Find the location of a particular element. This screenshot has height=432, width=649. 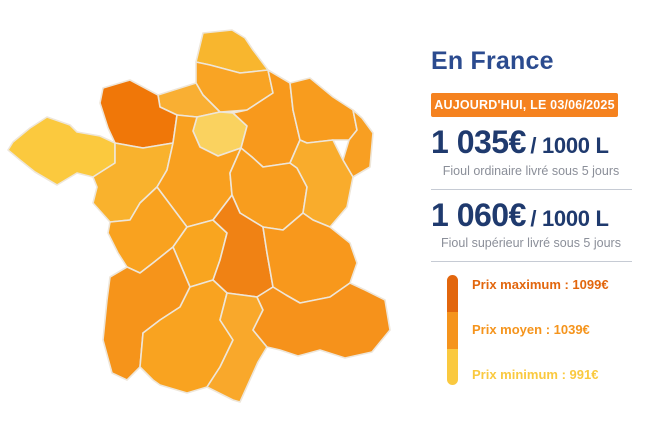

legend-mean-segment is located at coordinates (452, 330).